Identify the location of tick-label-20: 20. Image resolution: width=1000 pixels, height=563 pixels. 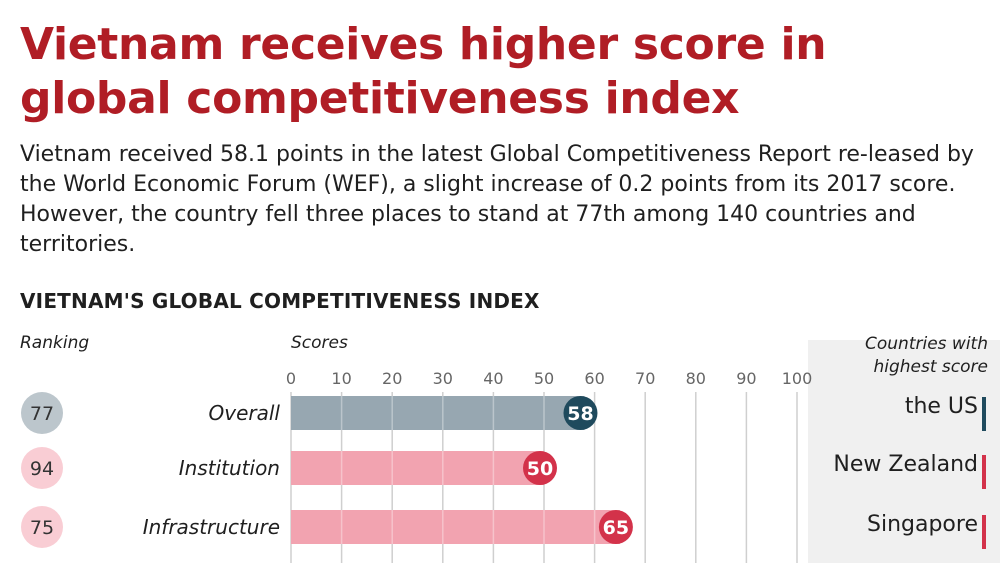
(392, 378).